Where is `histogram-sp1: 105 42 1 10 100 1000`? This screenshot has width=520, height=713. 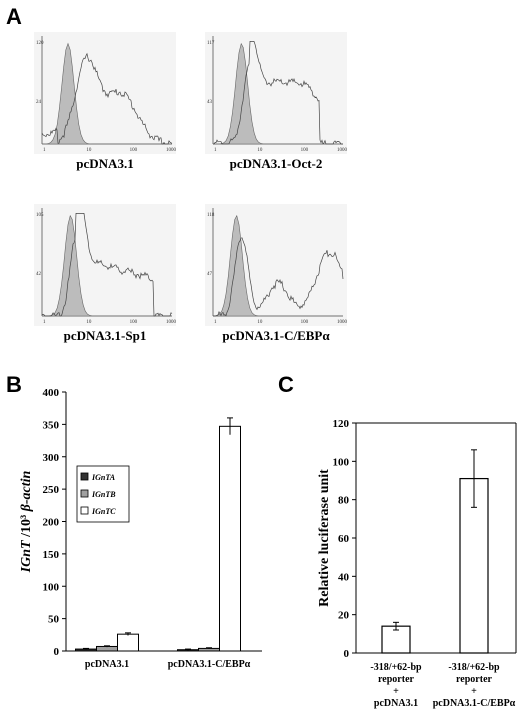
histogram-sp1: 105 42 1 10 100 1000 is located at coordinates (105, 265).